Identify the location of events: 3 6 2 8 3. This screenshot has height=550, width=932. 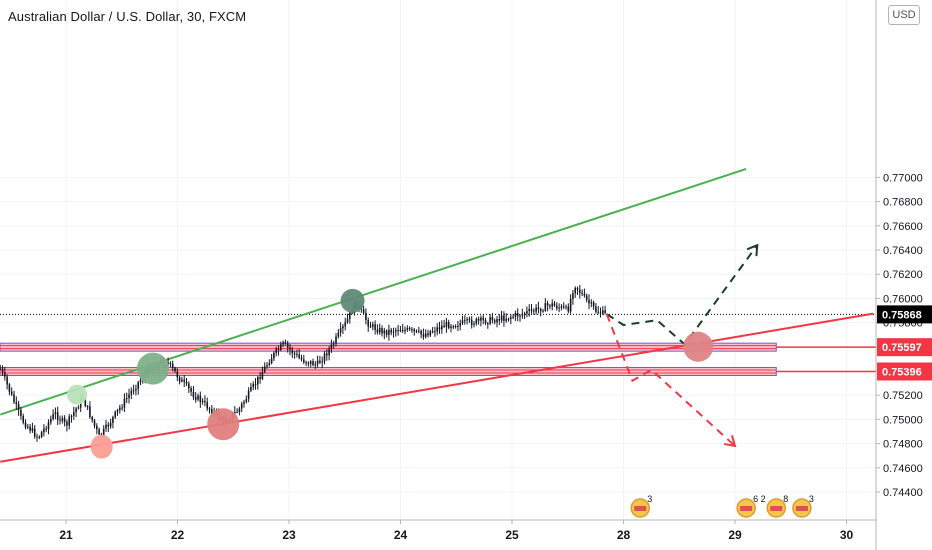
(722, 506).